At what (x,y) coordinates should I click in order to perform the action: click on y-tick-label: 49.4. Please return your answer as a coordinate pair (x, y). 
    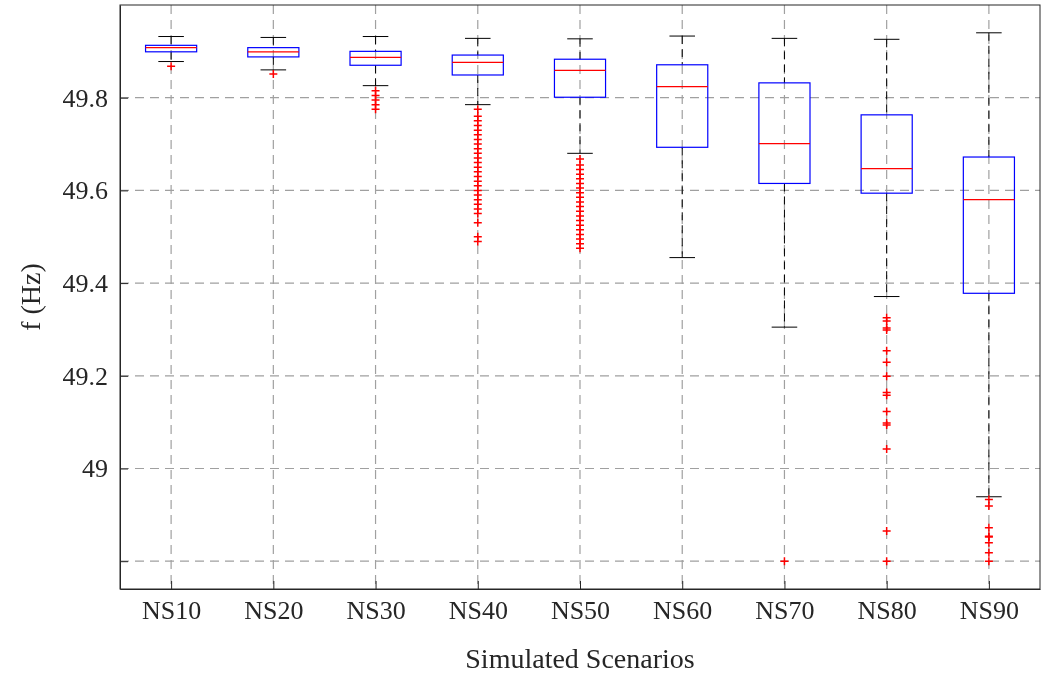
    Looking at the image, I should click on (85, 283).